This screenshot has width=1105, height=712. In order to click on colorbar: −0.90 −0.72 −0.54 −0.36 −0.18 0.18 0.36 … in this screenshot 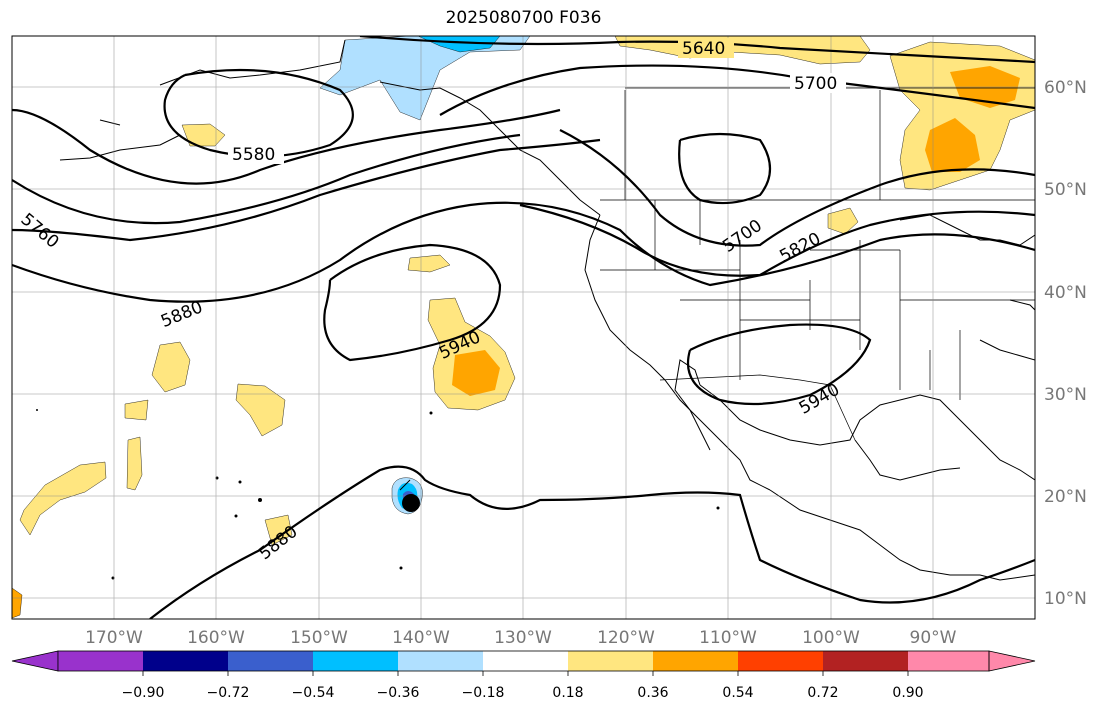, I will do `click(523, 675)`.